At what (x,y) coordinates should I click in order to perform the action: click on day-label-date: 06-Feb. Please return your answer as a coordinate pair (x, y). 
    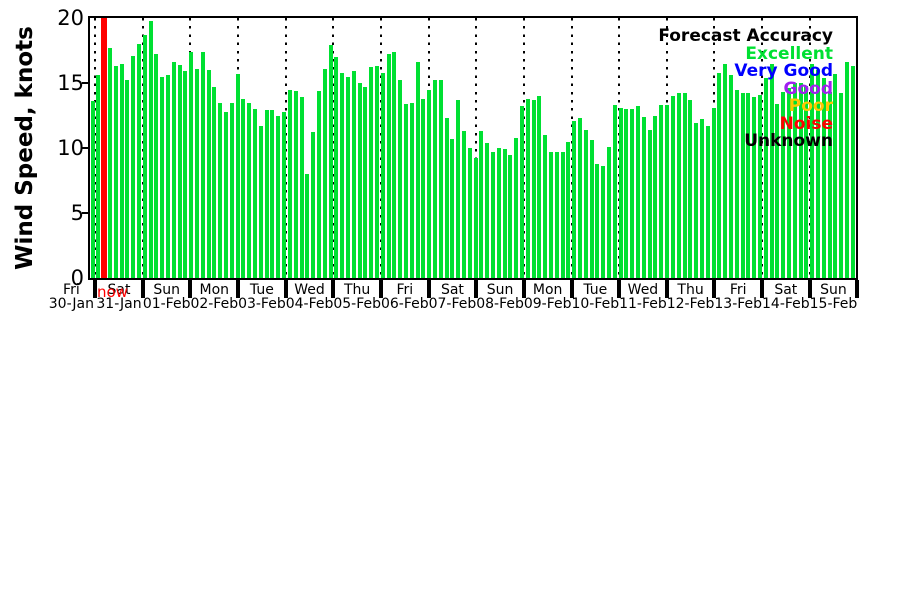
    Looking at the image, I should click on (404, 304).